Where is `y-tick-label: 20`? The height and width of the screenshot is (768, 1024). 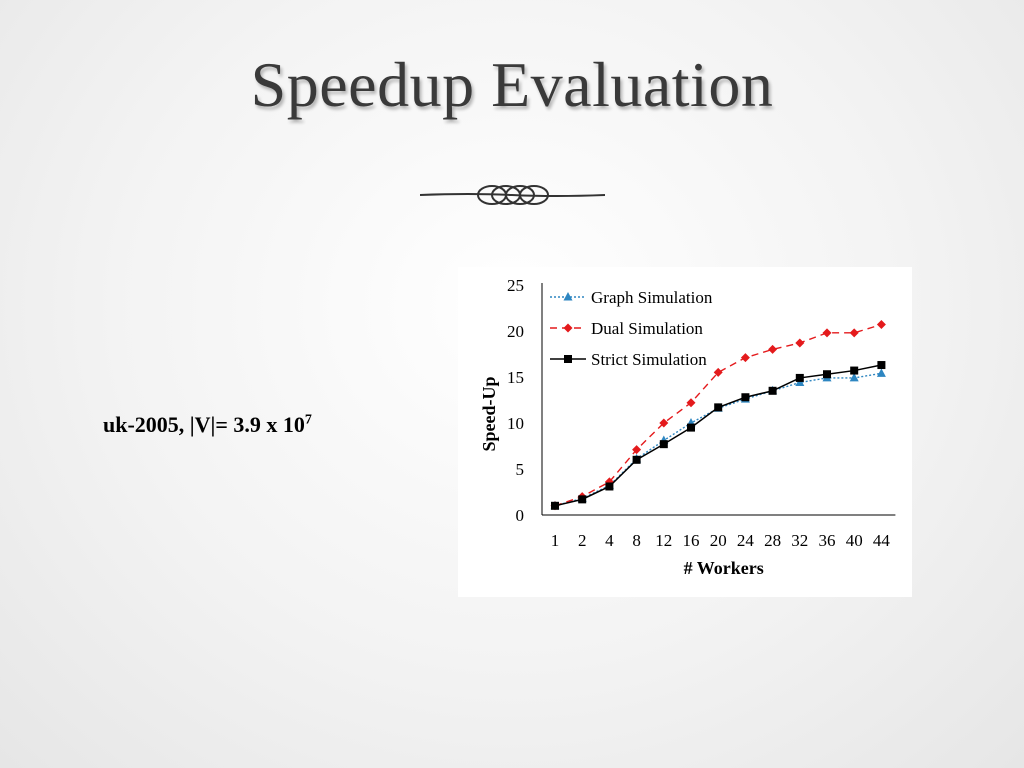
y-tick-label: 20 is located at coordinates (515, 331).